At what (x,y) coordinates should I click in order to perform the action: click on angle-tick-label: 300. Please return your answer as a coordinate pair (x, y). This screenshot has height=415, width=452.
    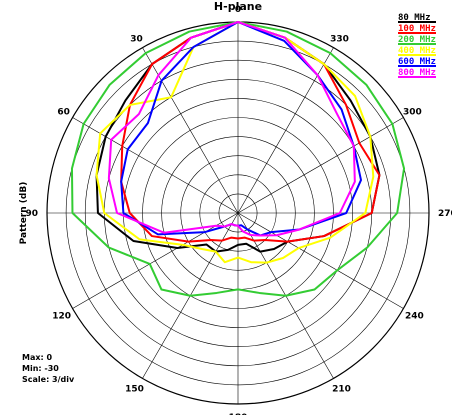
    Looking at the image, I should click on (412, 113).